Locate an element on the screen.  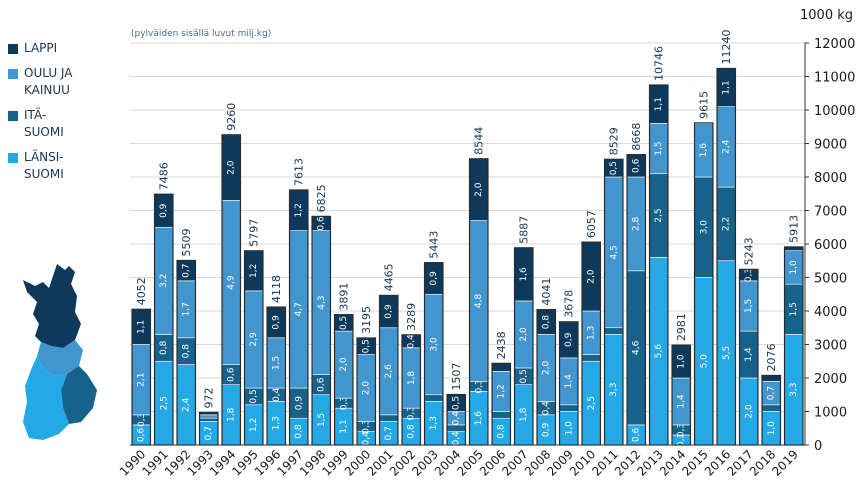
segment-label: 1,7 is located at coordinates (187, 309).